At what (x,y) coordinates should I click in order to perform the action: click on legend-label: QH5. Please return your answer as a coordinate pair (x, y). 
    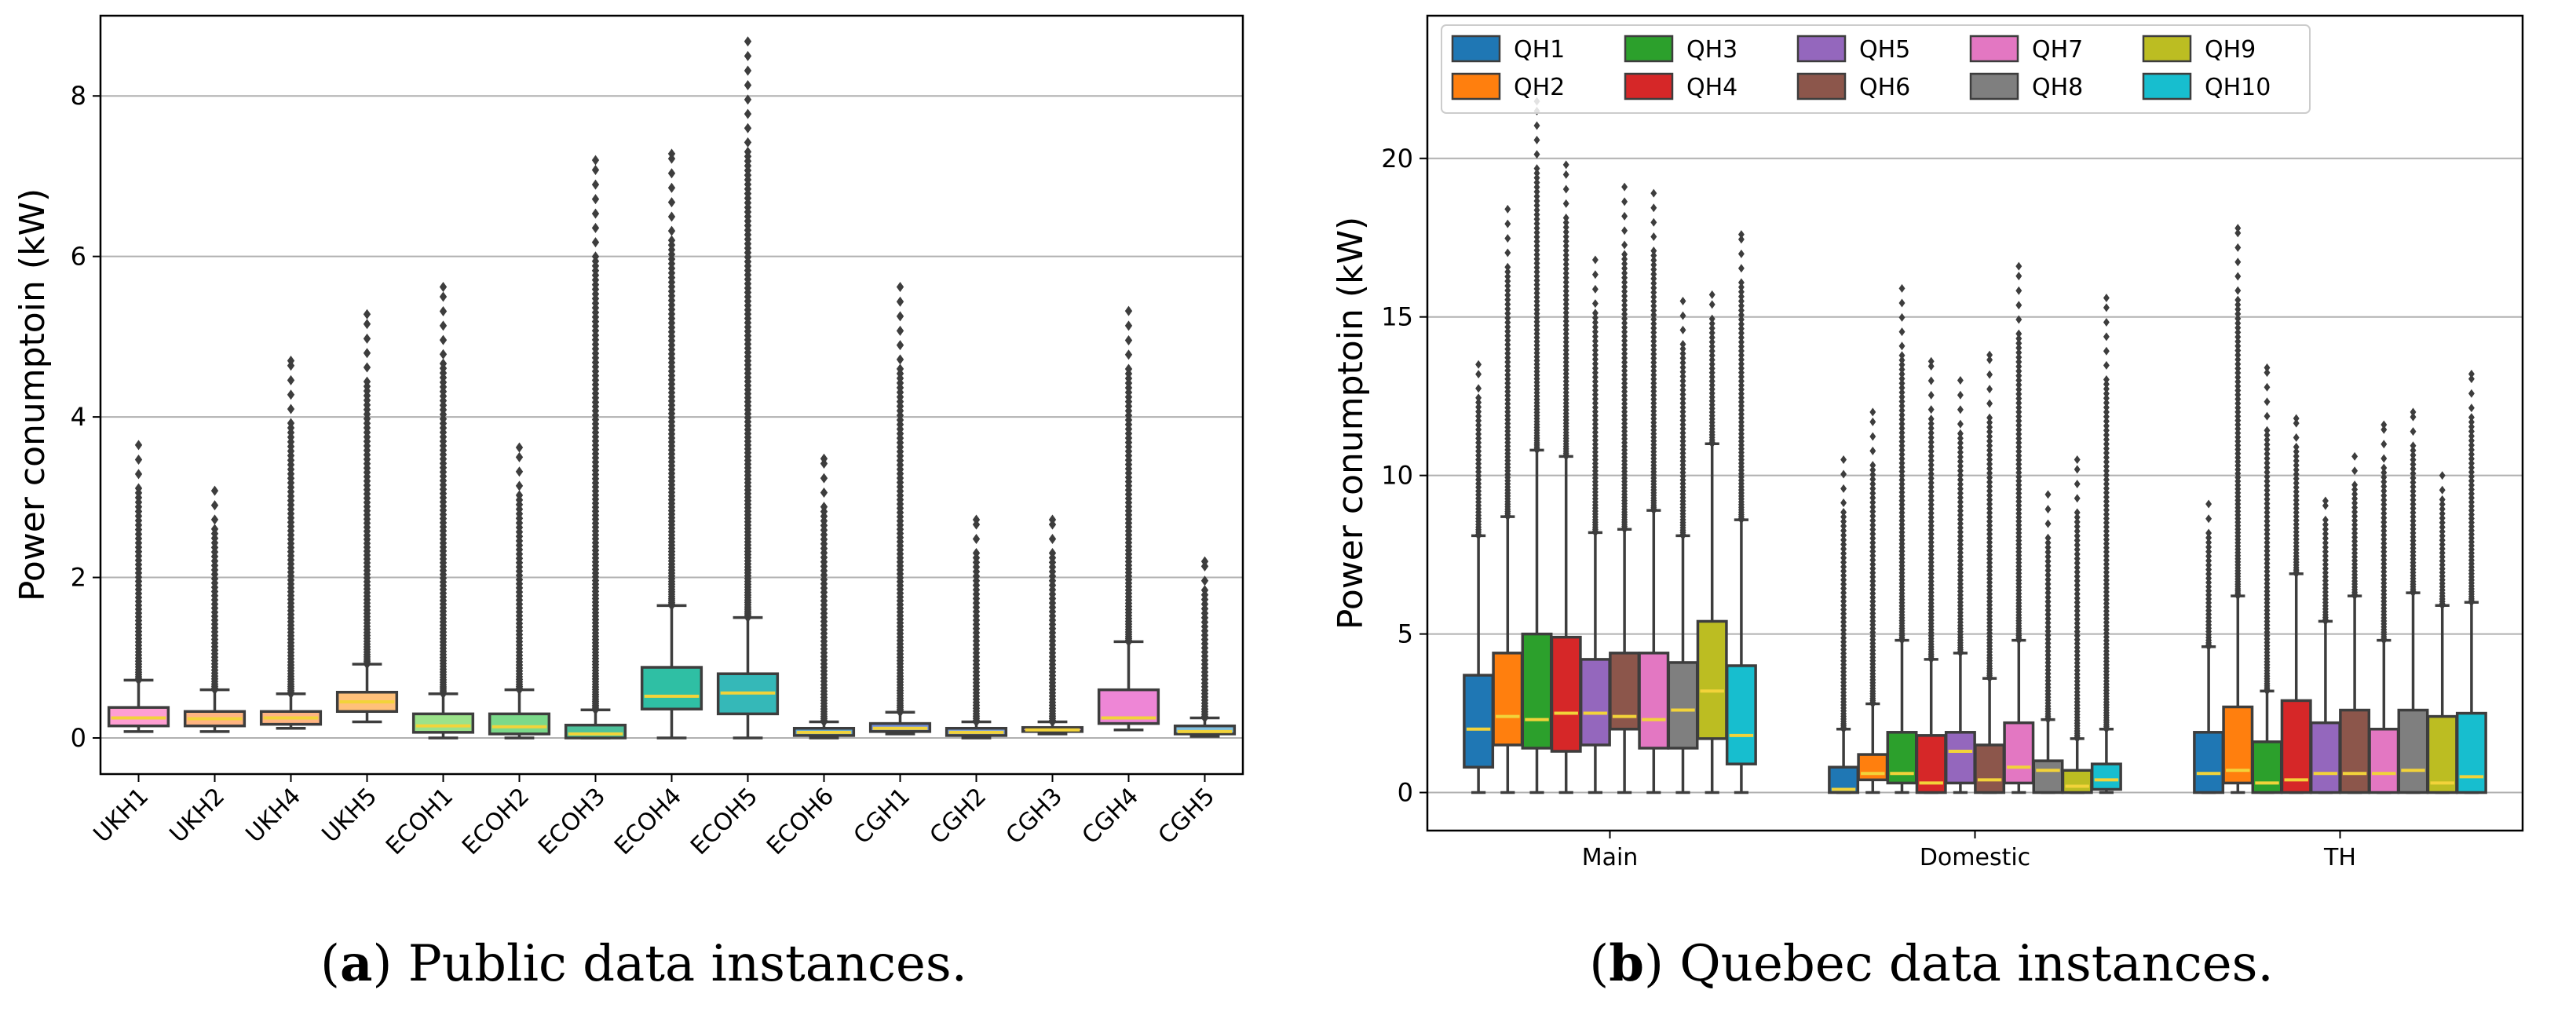
    Looking at the image, I should click on (1884, 50).